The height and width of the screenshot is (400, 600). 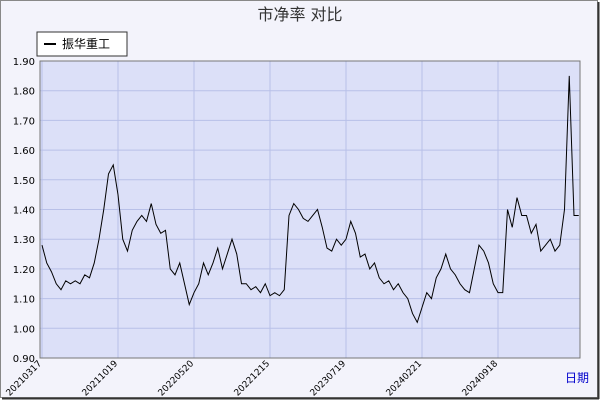 What do you see at coordinates (86, 44) in the screenshot?
I see `legend-label: 振华重工` at bounding box center [86, 44].